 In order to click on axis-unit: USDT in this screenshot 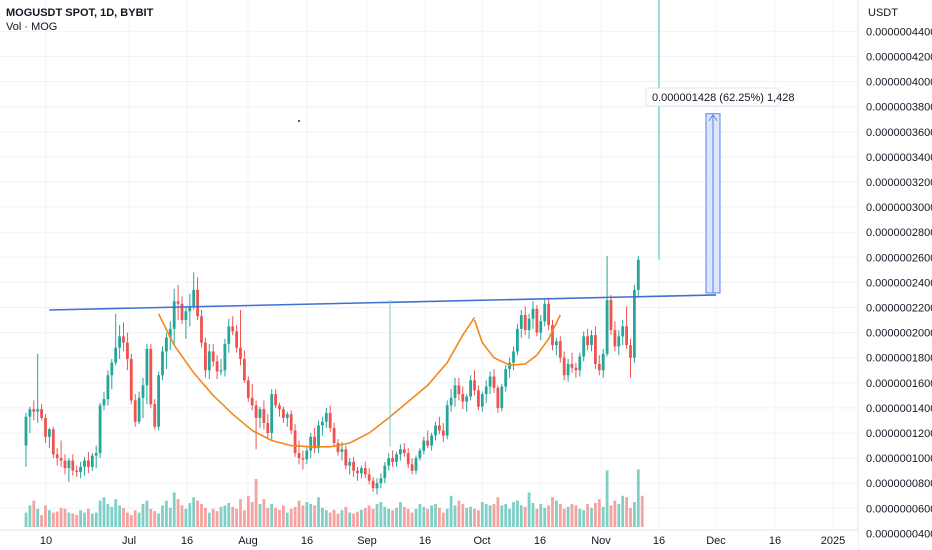, I will do `click(883, 13)`.